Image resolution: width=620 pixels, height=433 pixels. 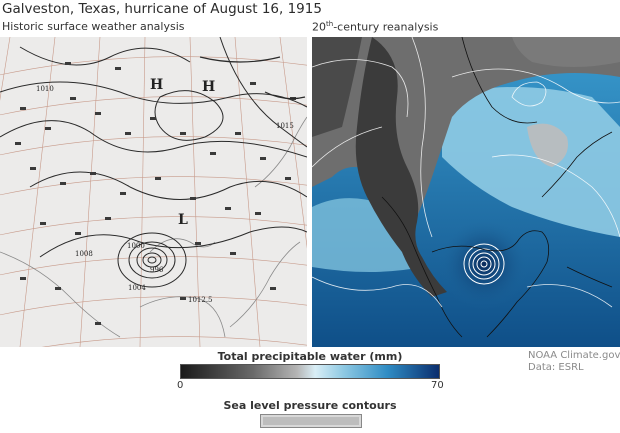 I want to click on weather-front, so click(x=252, y=78).